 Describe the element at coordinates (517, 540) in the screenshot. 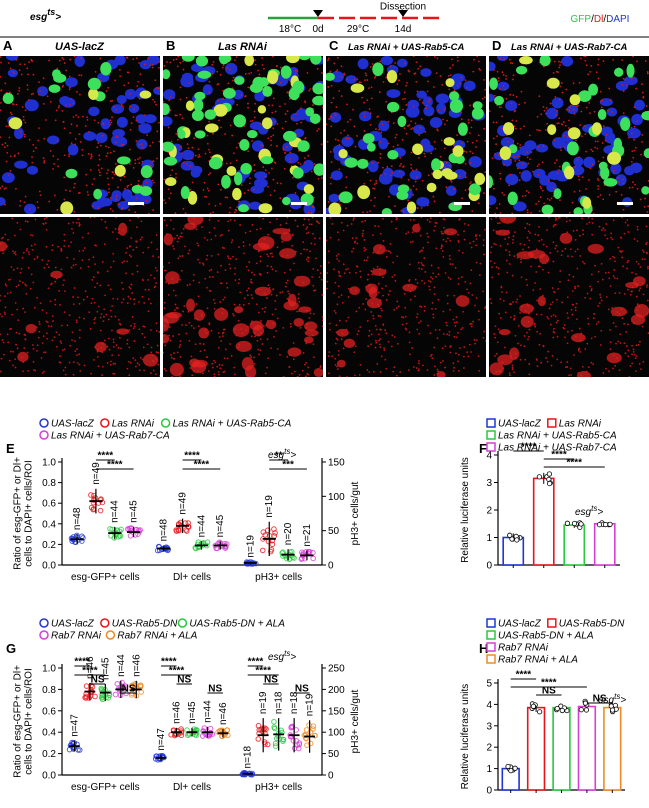

I see `point-cloud` at that location.